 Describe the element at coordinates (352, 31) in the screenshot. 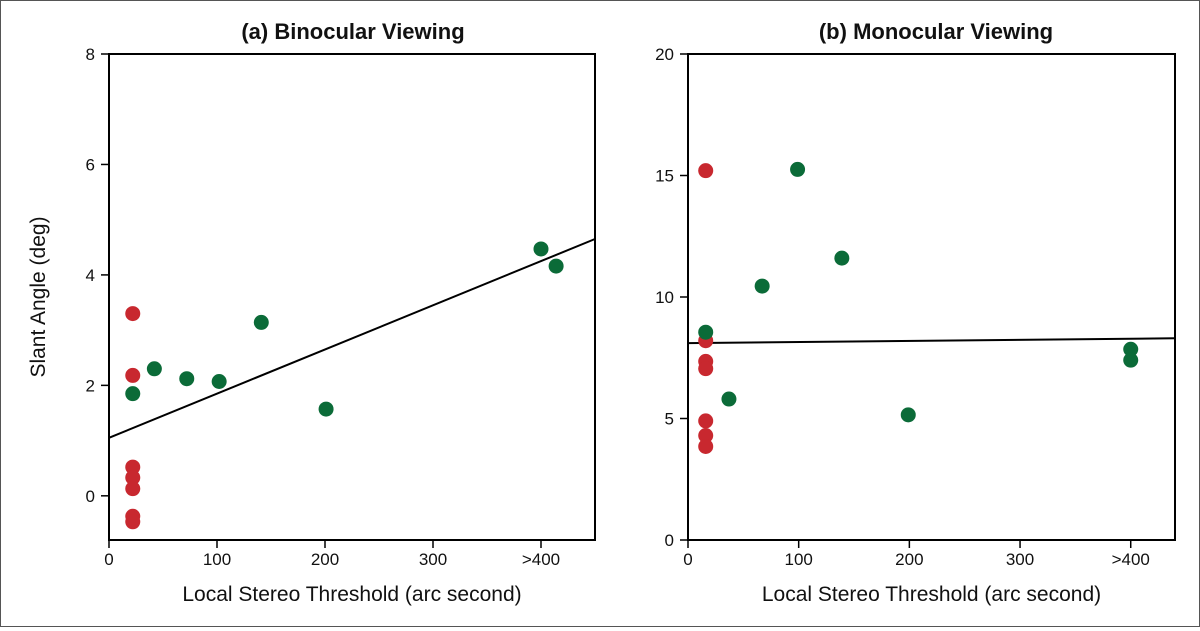

I see `chart-title: (a) Binocular Viewing` at that location.